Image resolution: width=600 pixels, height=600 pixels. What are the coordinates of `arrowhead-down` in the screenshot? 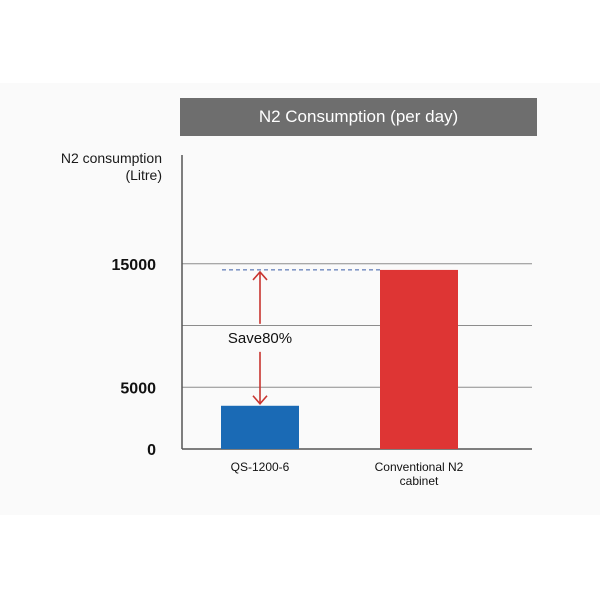 It's located at (260, 400).